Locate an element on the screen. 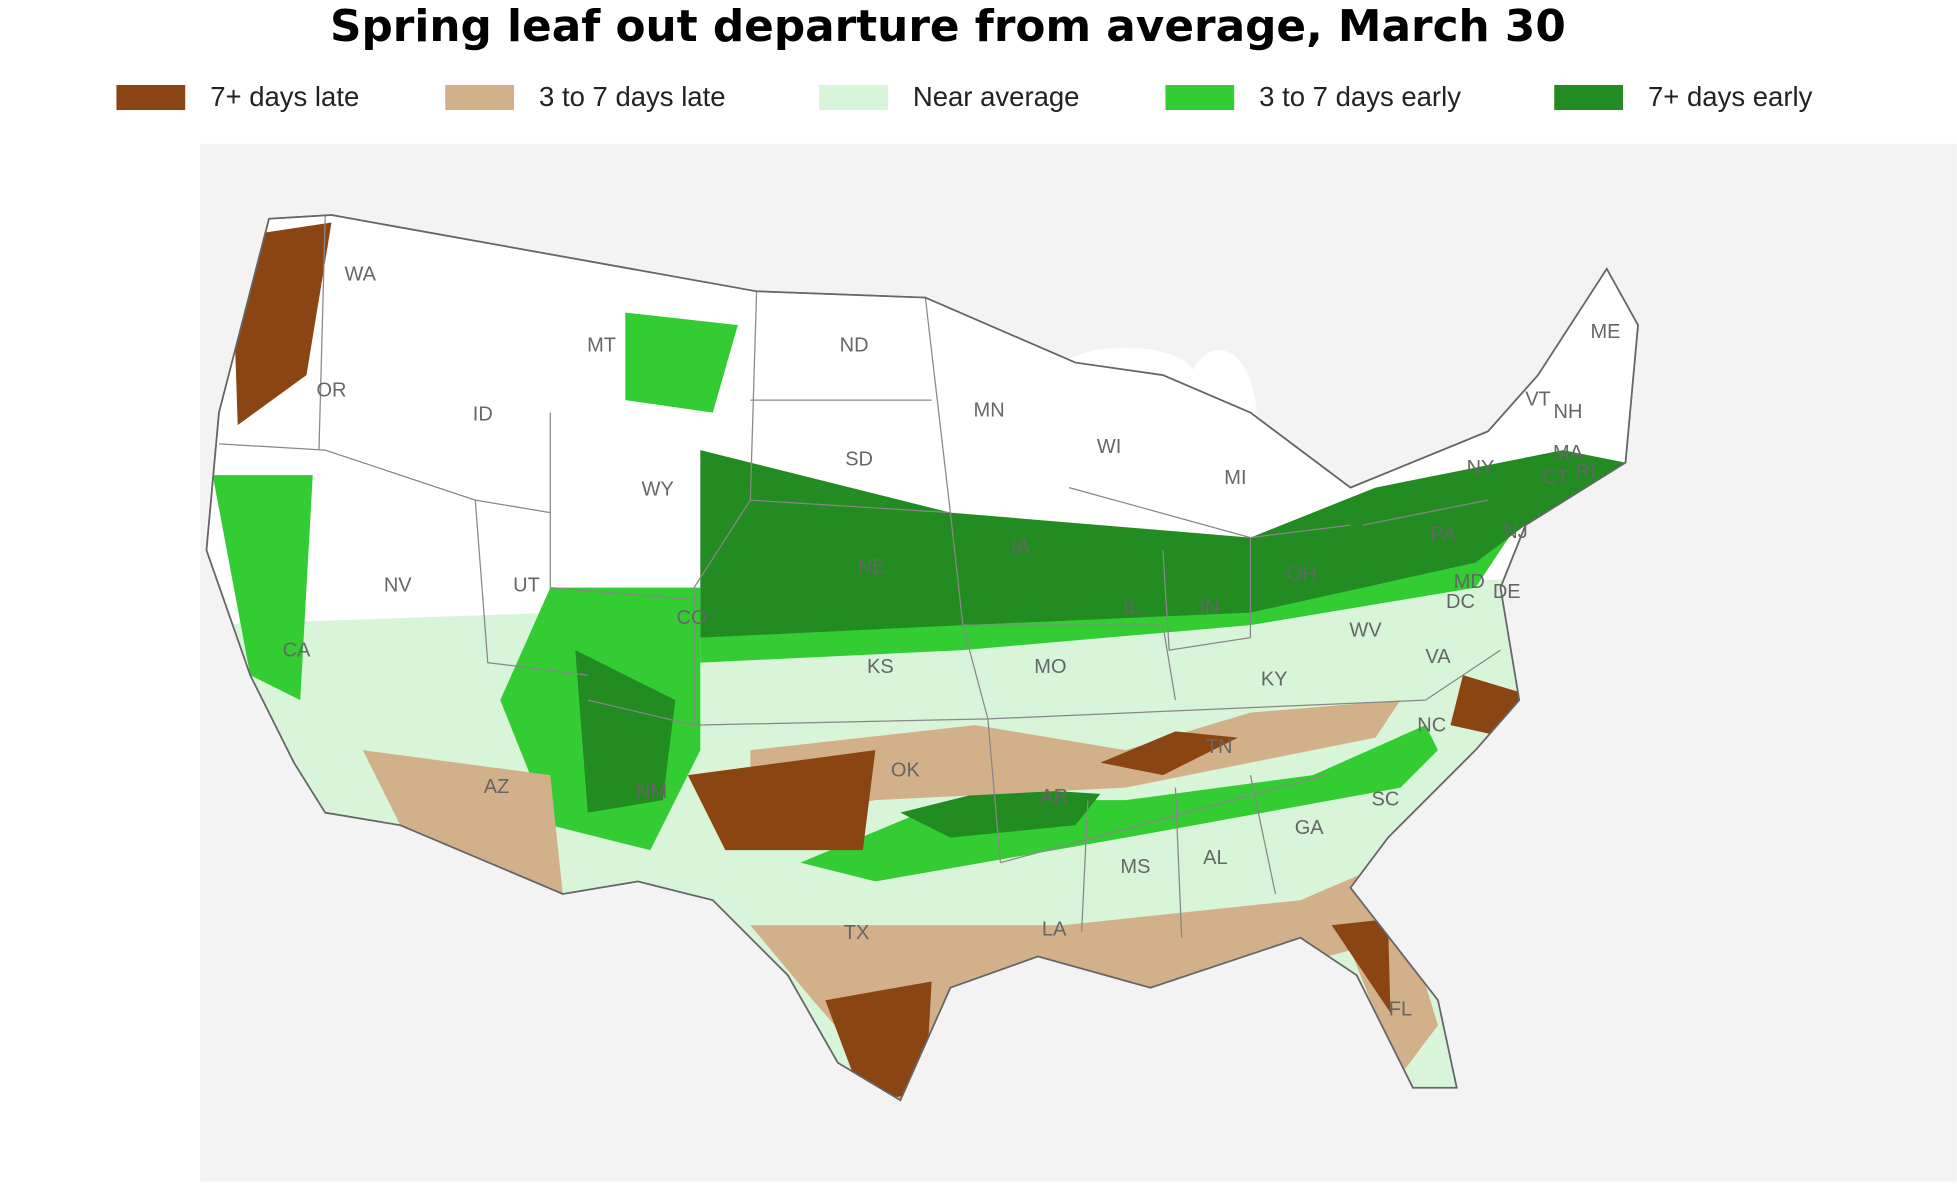 This screenshot has height=1189, width=1957. state-label: NY is located at coordinates (1481, 468).